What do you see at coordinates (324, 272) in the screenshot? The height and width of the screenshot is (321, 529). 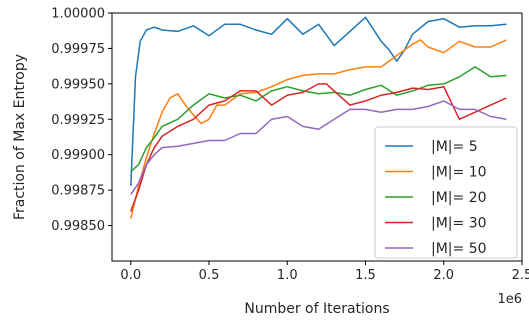 I see `x-axis: 0.0 0.5 1.0 1.5 2.0 2.5` at bounding box center [324, 272].